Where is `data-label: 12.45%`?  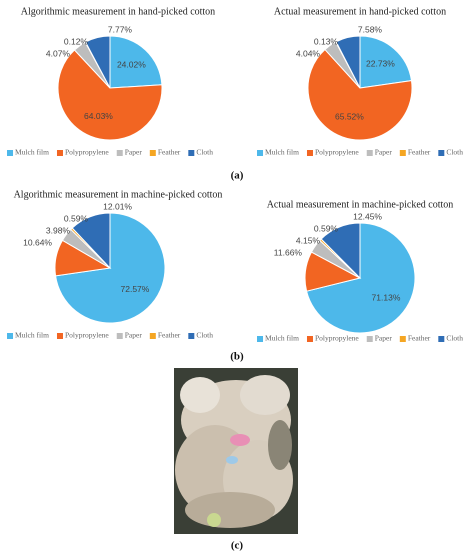 data-label: 12.45% is located at coordinates (367, 216).